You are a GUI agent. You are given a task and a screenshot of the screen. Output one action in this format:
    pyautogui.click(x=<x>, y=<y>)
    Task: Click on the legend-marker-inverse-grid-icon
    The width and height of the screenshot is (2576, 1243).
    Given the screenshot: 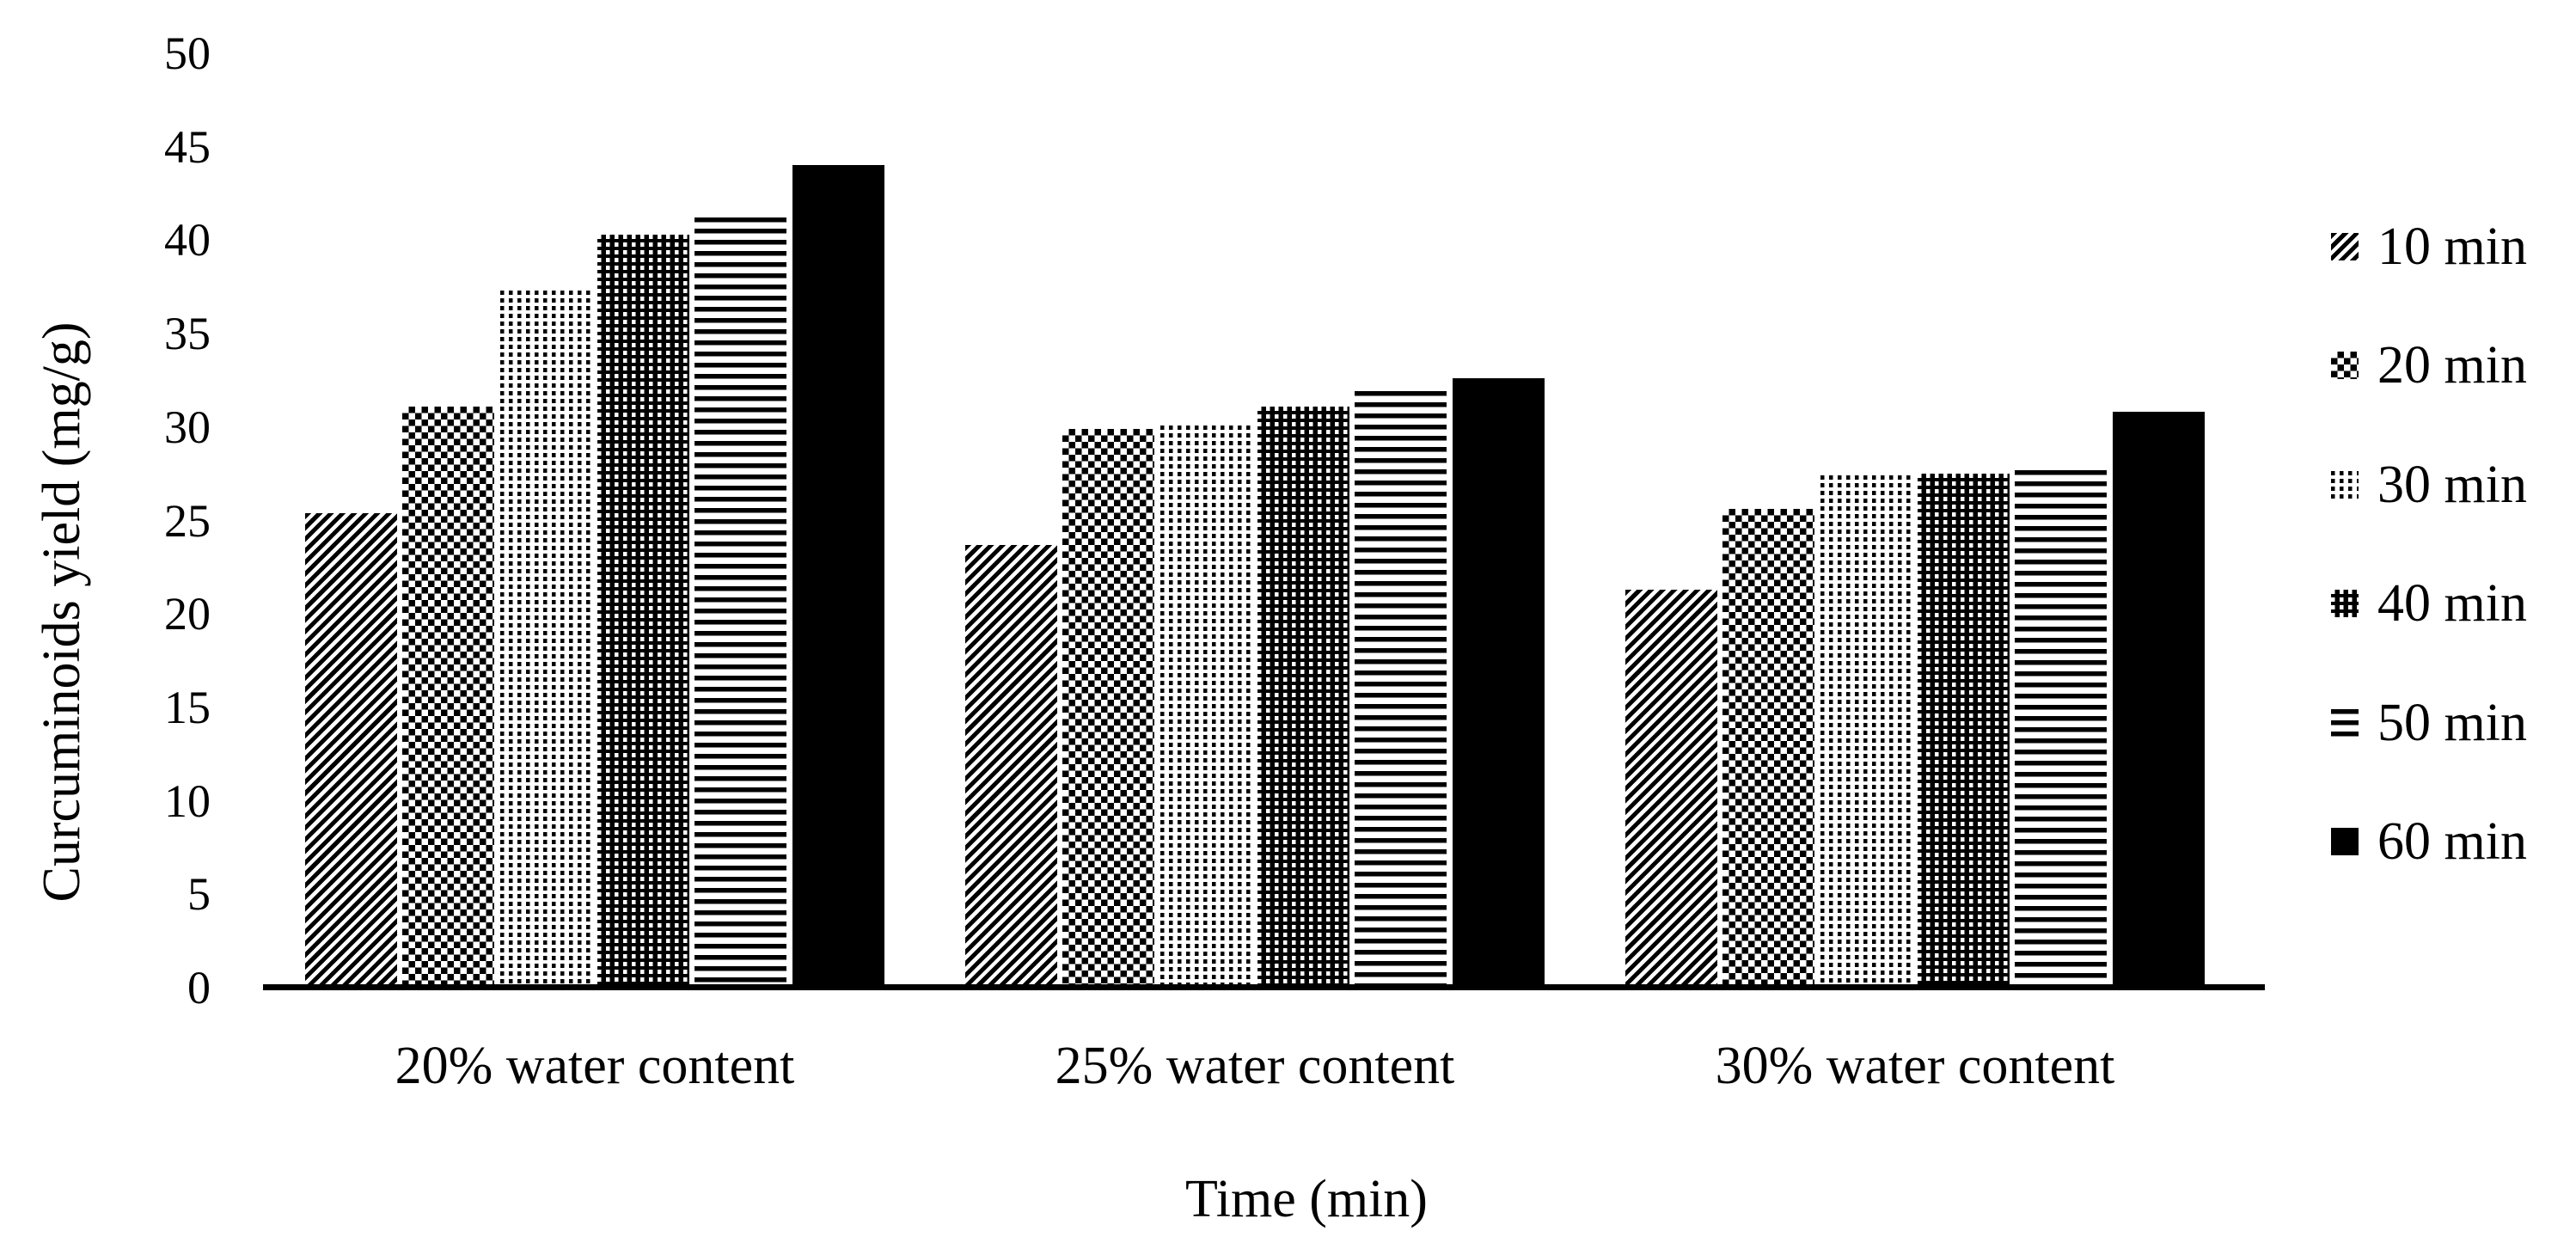 What is the action you would take?
    pyautogui.click(x=2345, y=604)
    